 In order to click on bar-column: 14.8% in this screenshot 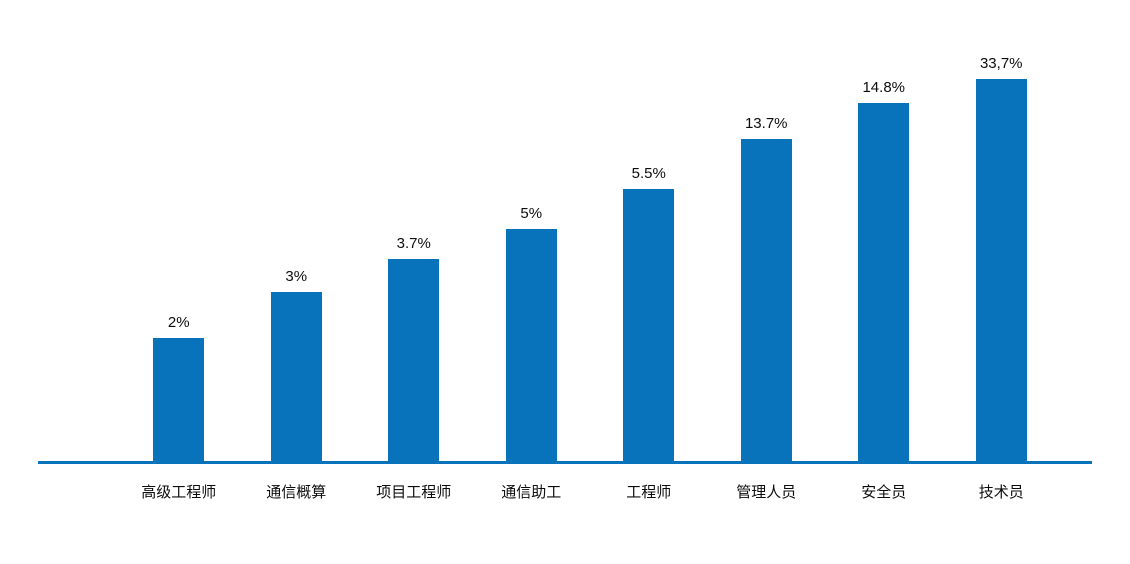, I will do `click(884, 270)`.